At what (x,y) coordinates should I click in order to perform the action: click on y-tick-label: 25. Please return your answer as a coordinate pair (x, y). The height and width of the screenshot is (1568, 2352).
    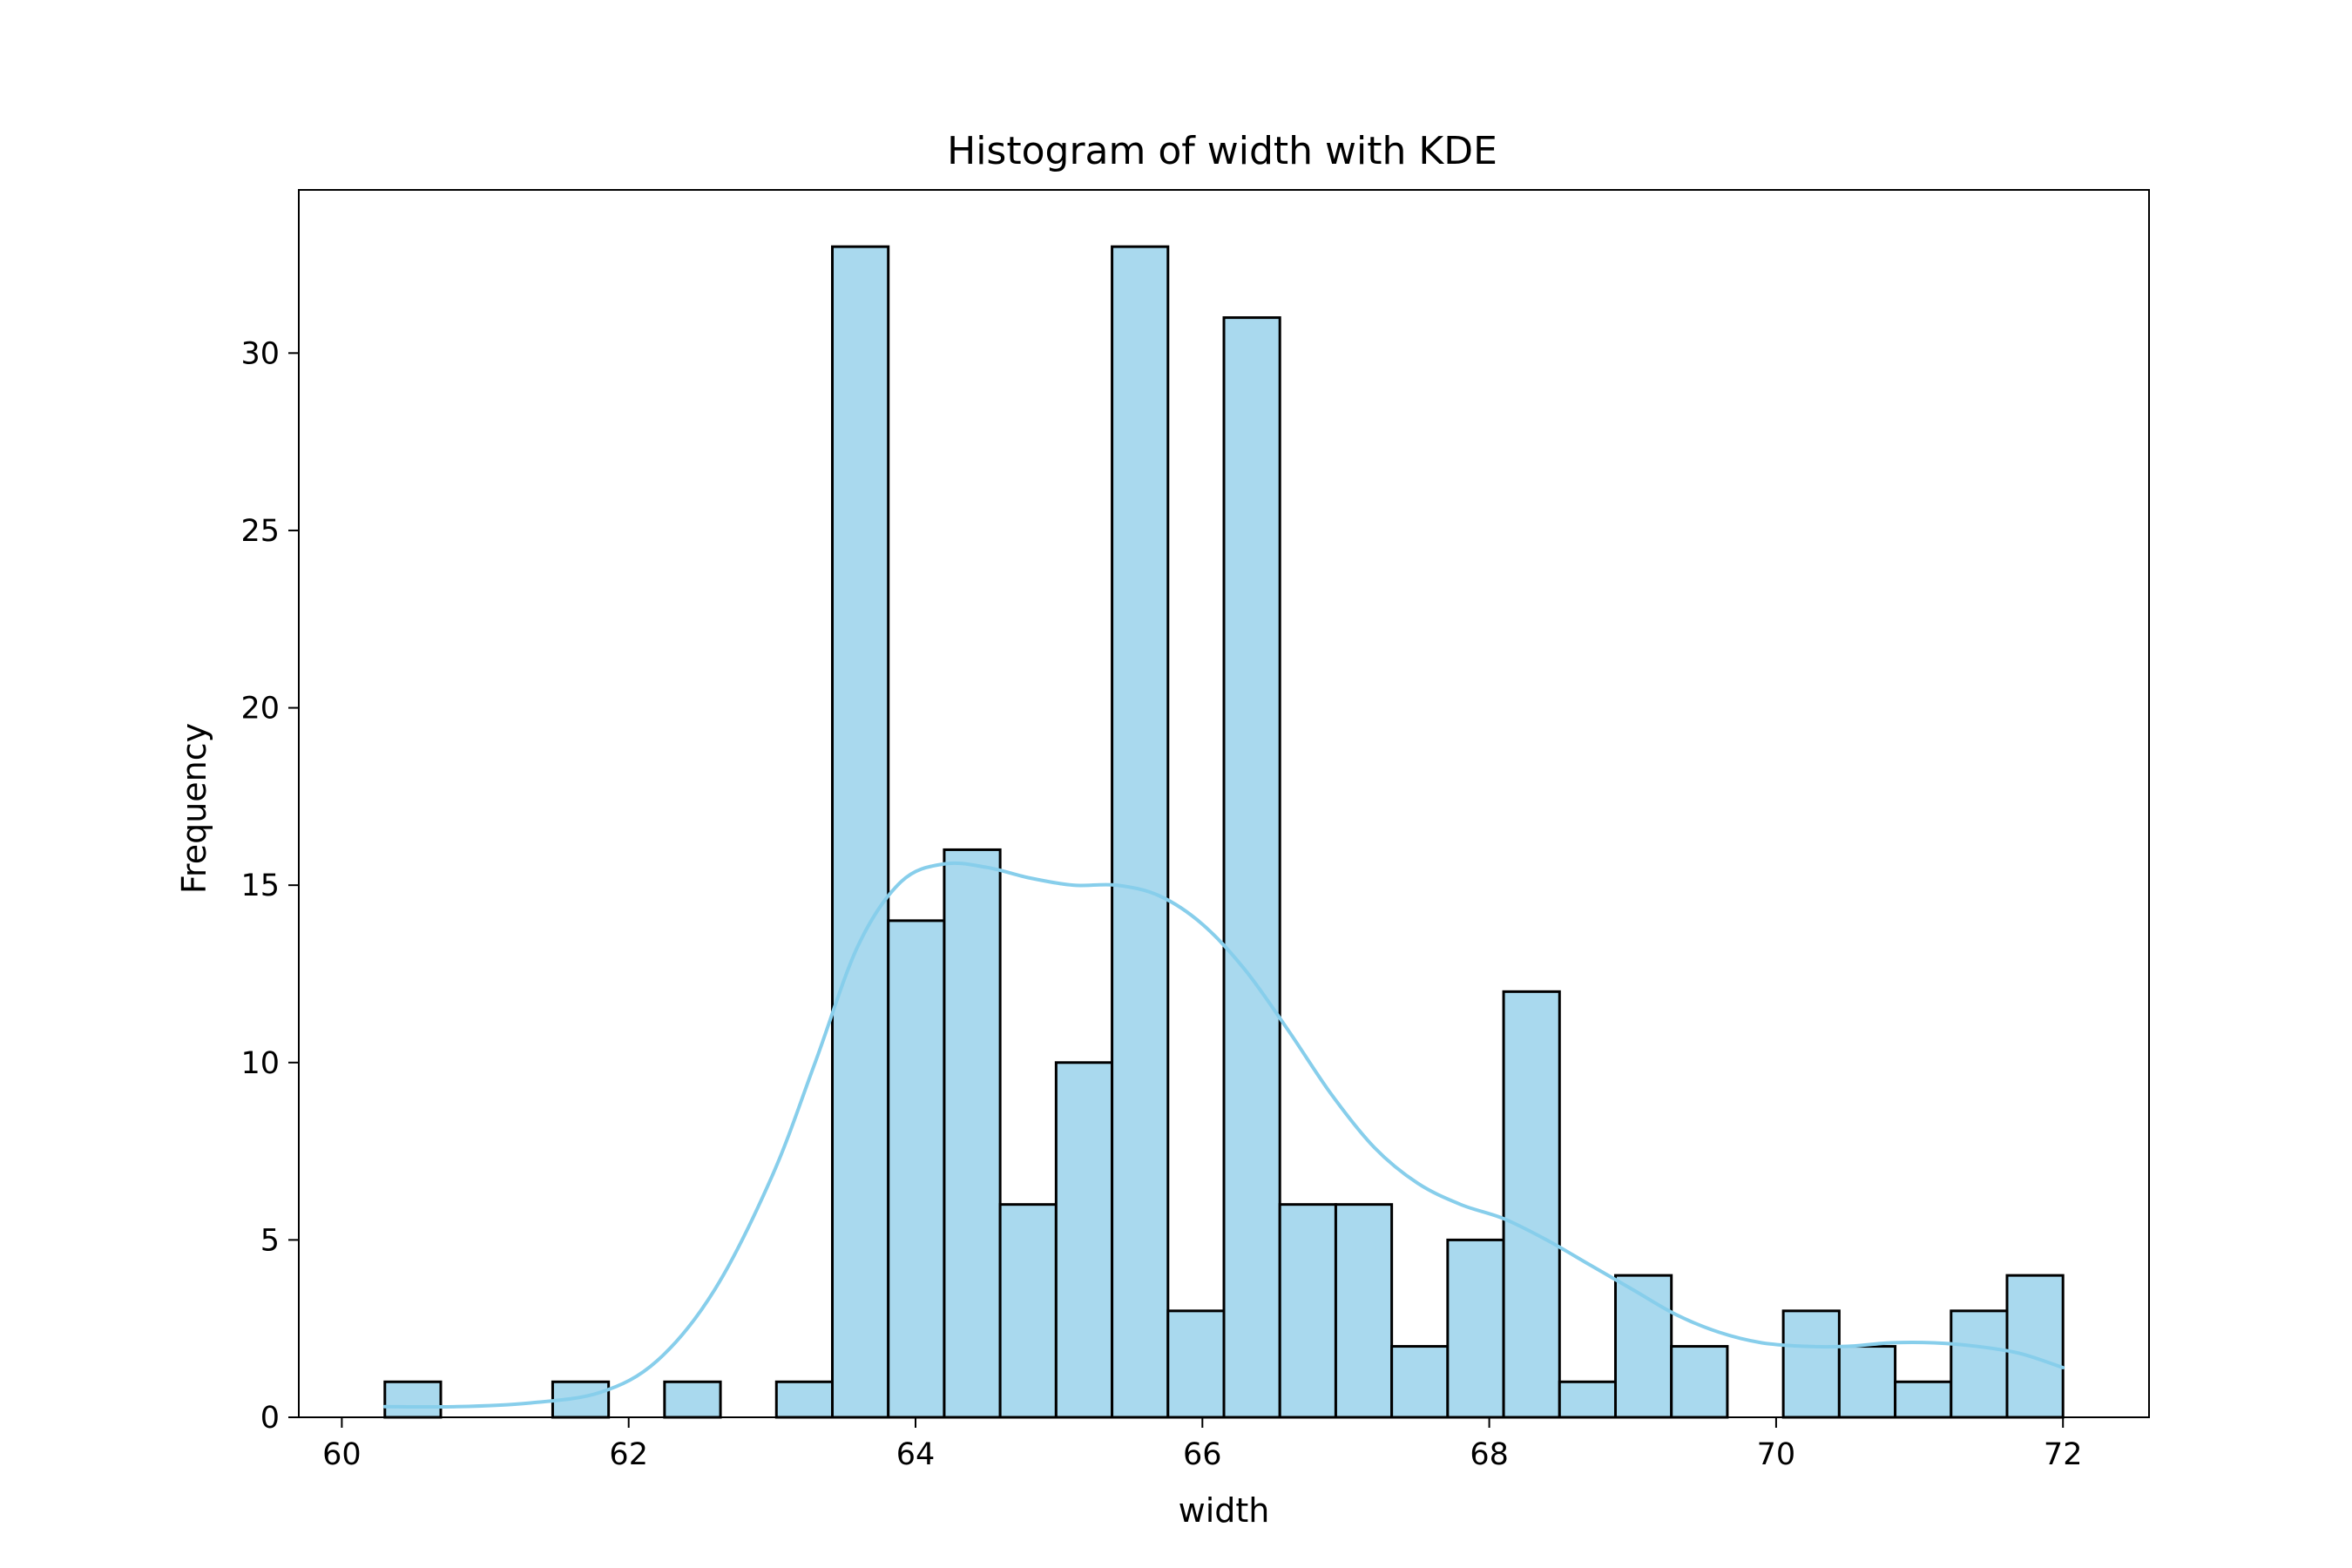
    Looking at the image, I should click on (260, 531).